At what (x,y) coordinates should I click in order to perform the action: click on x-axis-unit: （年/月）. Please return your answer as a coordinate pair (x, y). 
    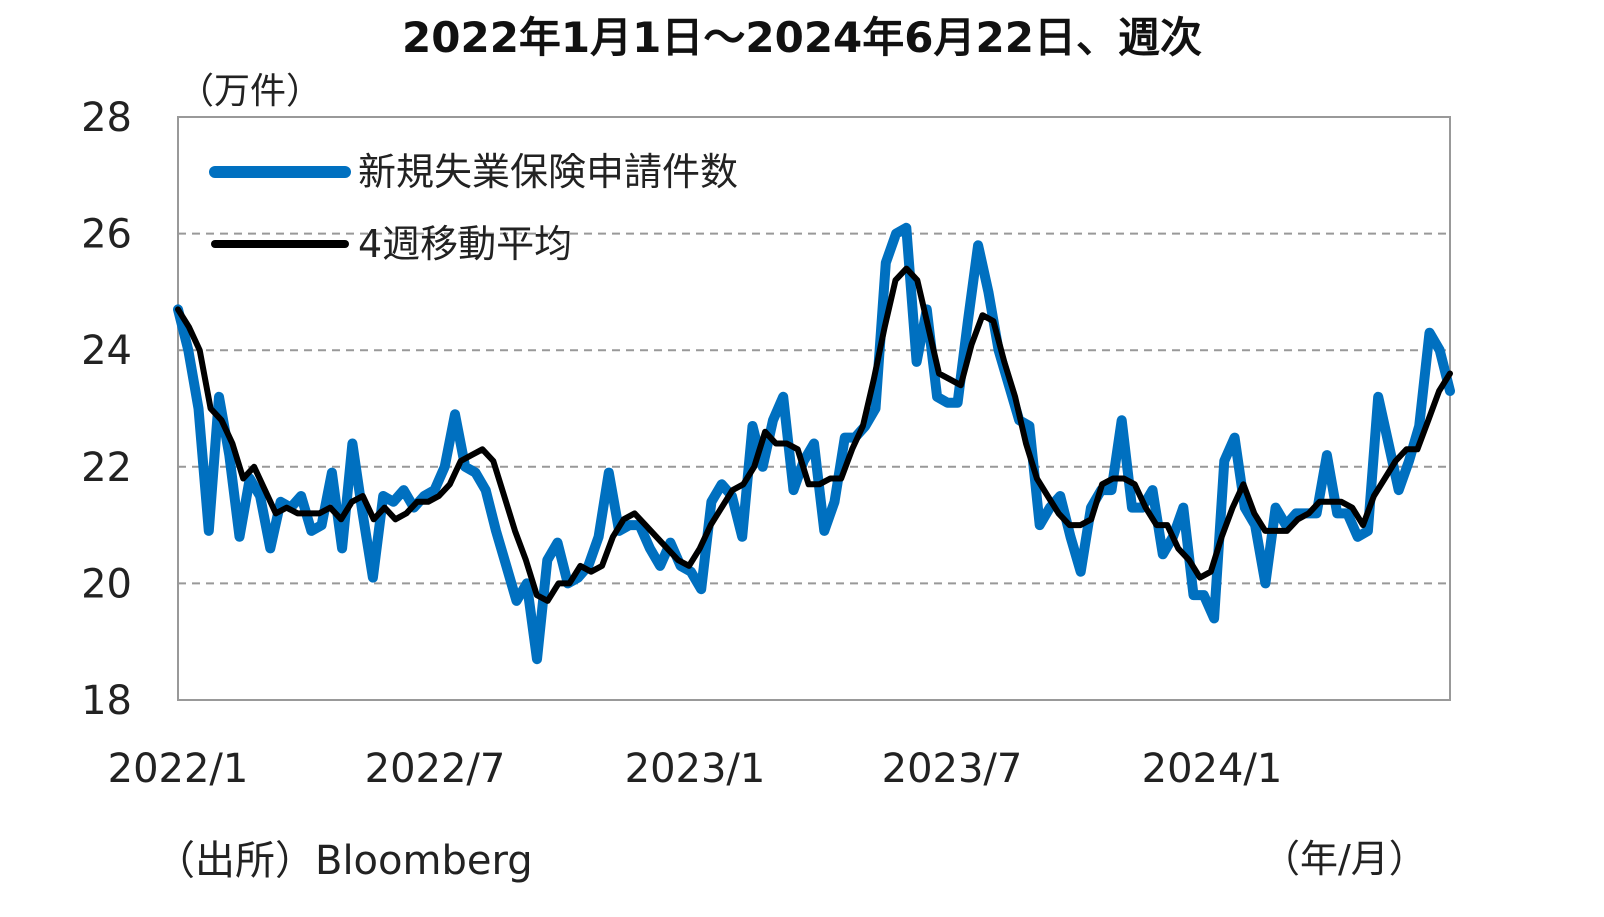
    Looking at the image, I should click on (1344, 859).